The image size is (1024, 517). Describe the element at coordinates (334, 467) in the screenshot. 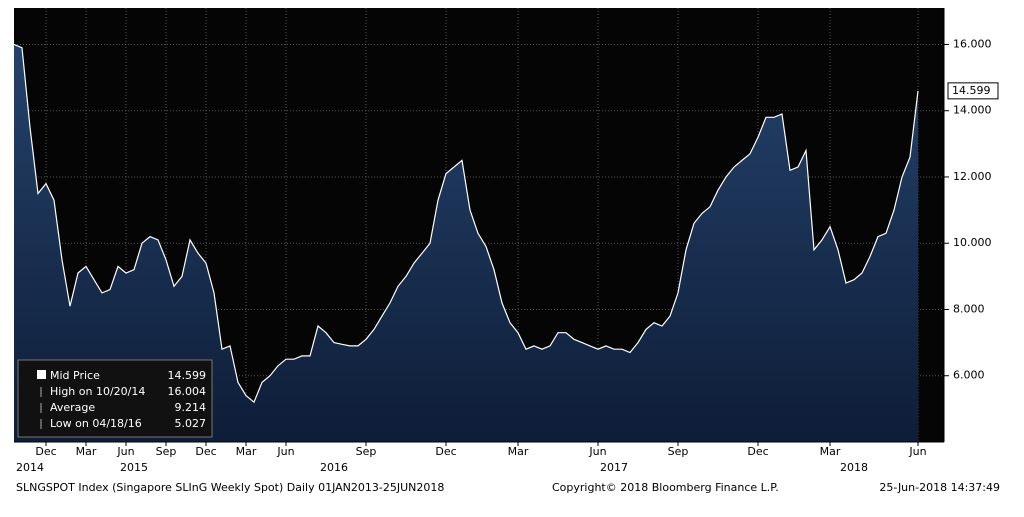

I see `x-year-label: 2016` at that location.